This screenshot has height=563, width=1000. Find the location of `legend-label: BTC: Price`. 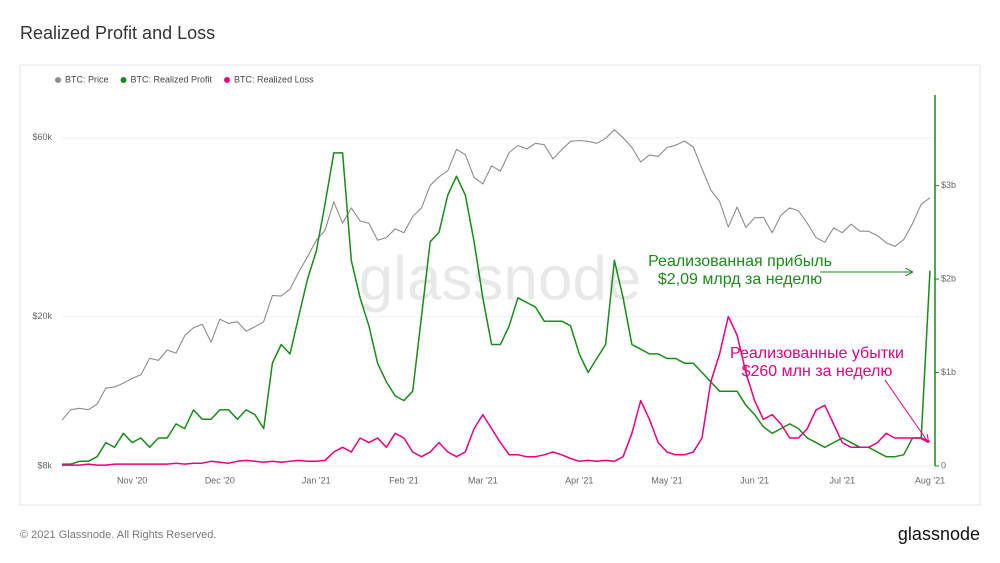

legend-label: BTC: Price is located at coordinates (87, 79).